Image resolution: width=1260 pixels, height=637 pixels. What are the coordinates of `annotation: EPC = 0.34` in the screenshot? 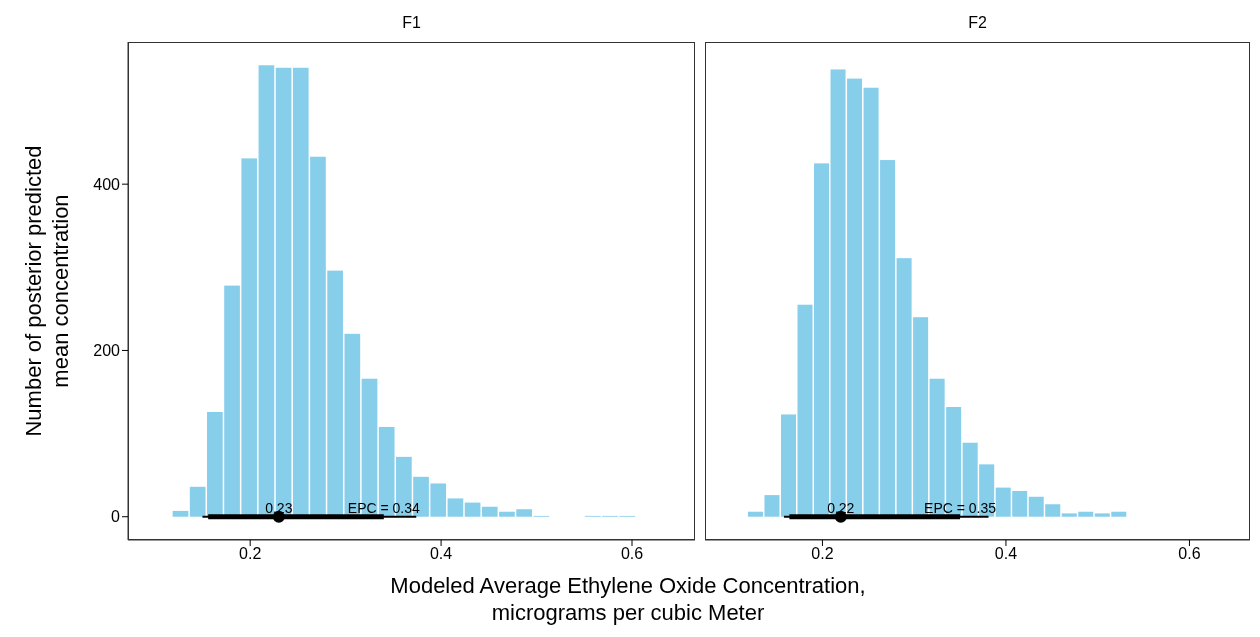 It's located at (384, 507).